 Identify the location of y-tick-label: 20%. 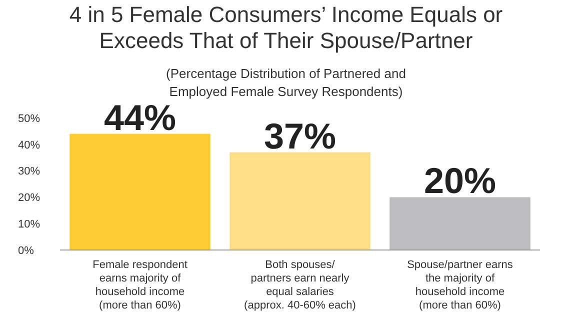
(29, 198).